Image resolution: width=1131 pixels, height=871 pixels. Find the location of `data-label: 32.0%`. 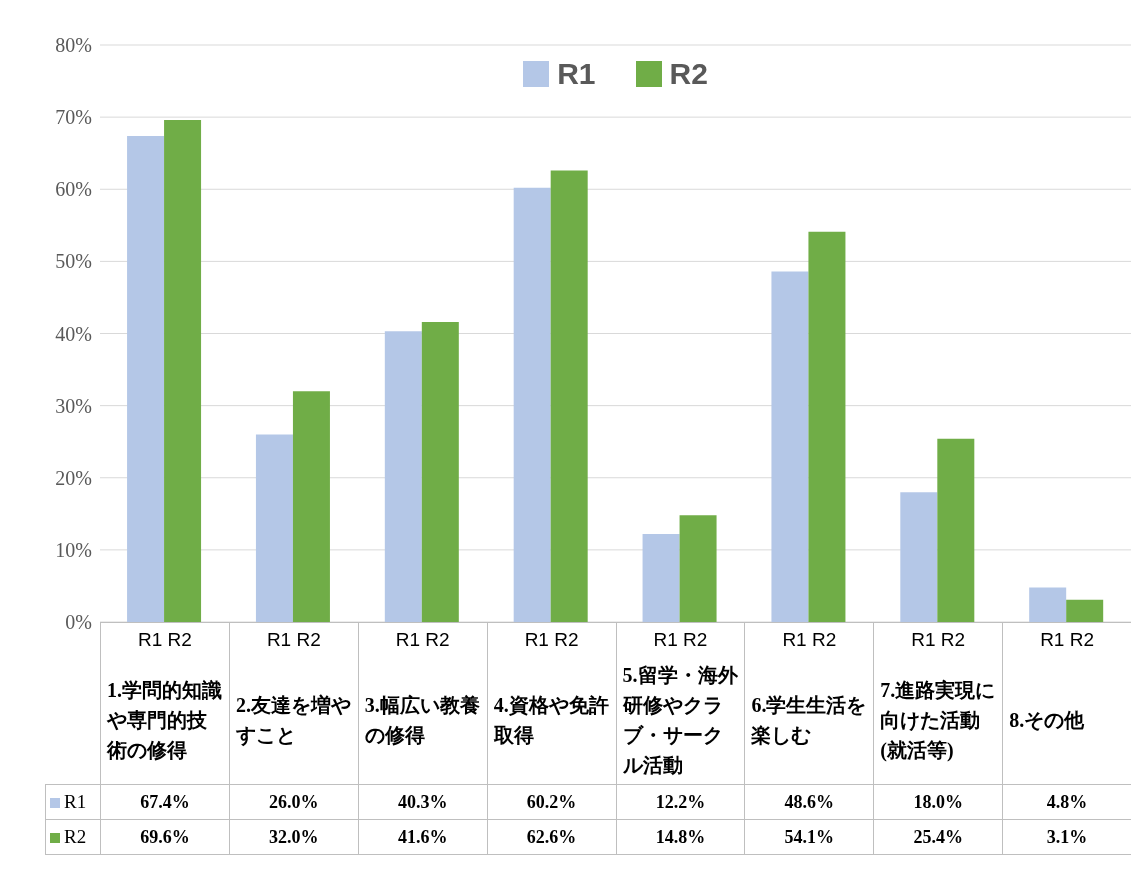

data-label: 32.0% is located at coordinates (294, 837).